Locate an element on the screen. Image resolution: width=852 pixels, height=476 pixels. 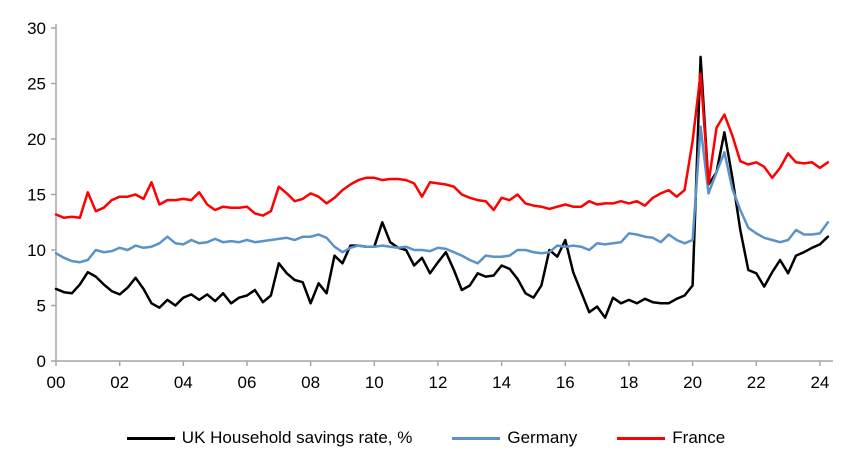
legend-item-uk: UK Household savings rate, % is located at coordinates (269, 438).